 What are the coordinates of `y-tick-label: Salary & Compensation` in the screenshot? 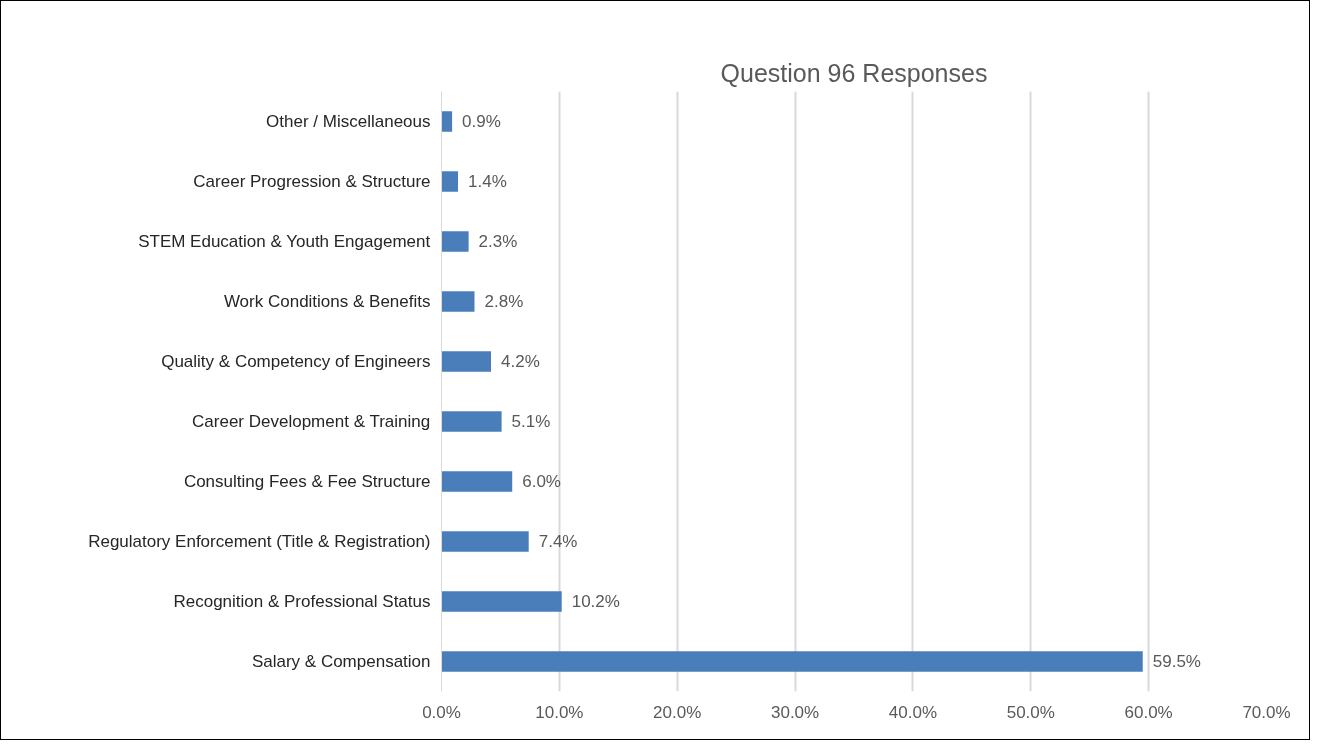 It's located at (341, 661).